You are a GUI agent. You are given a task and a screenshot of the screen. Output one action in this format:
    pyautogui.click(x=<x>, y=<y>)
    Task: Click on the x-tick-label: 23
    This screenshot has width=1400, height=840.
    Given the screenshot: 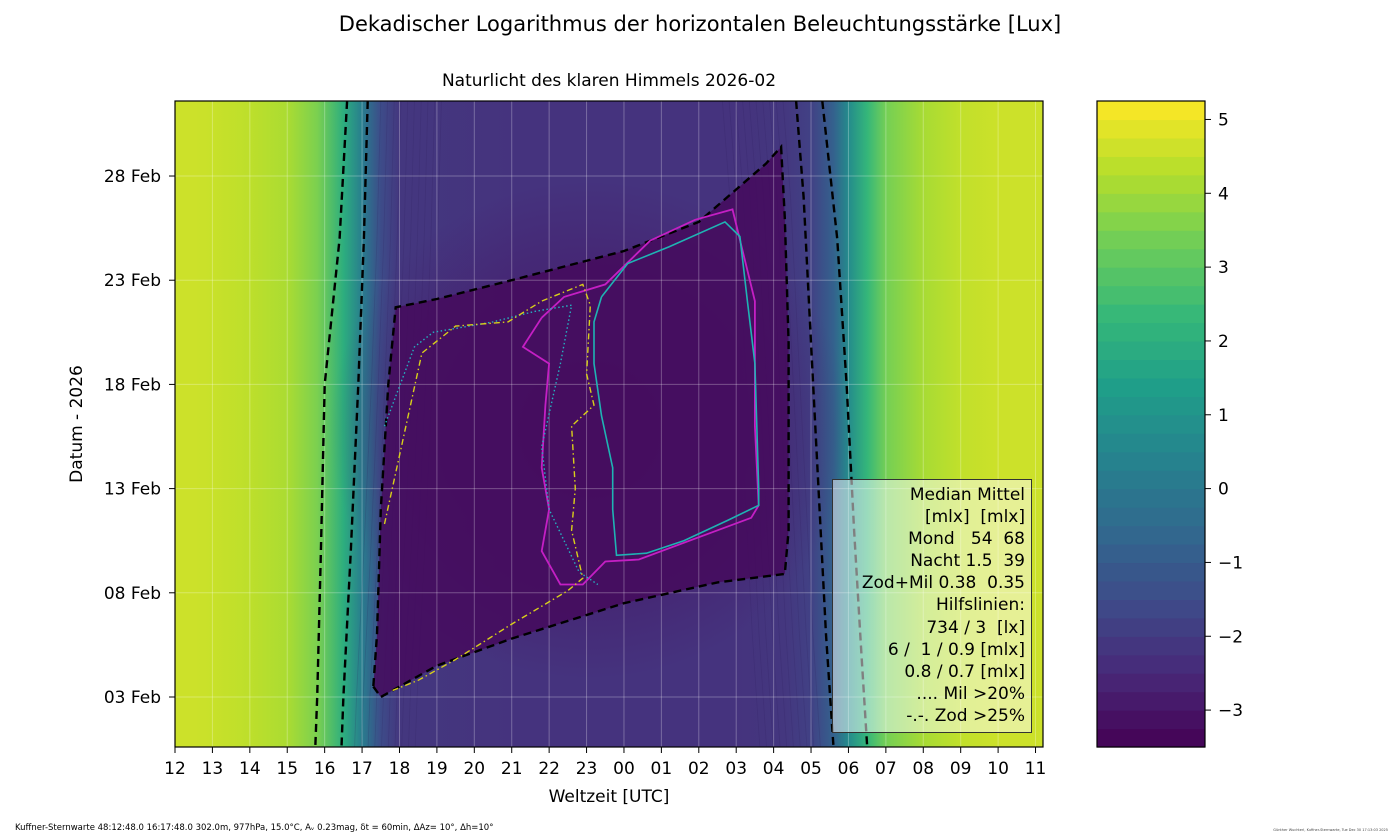 What is the action you would take?
    pyautogui.click(x=587, y=769)
    